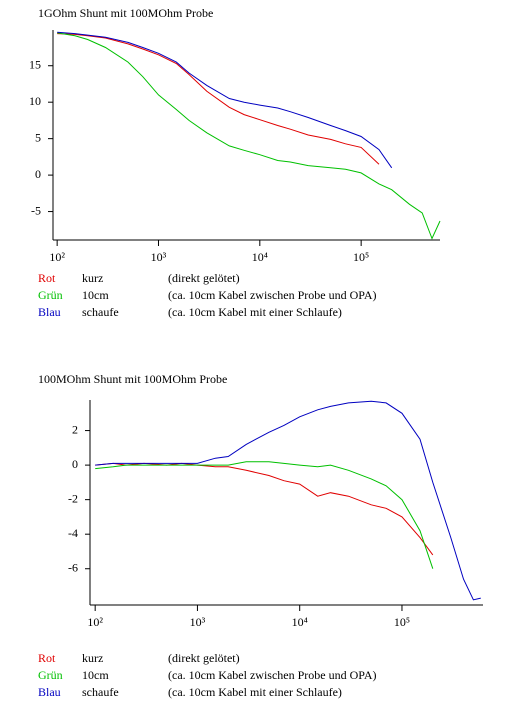 The width and height of the screenshot is (525, 721). What do you see at coordinates (36, 210) in the screenshot?
I see `y-tick-label: -5` at bounding box center [36, 210].